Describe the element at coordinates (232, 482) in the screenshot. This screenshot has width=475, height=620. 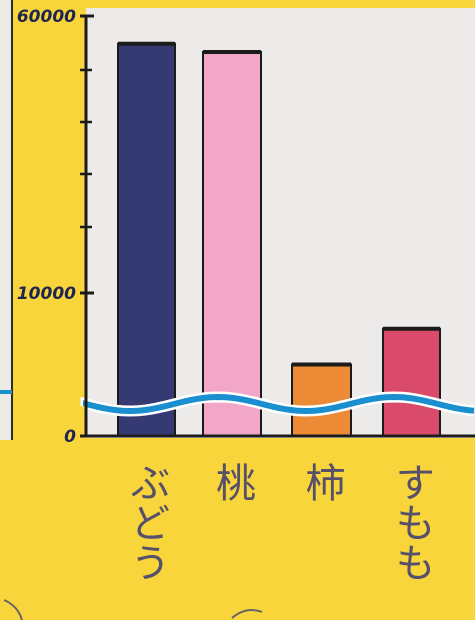
I see `category-label-2: 桃` at that location.